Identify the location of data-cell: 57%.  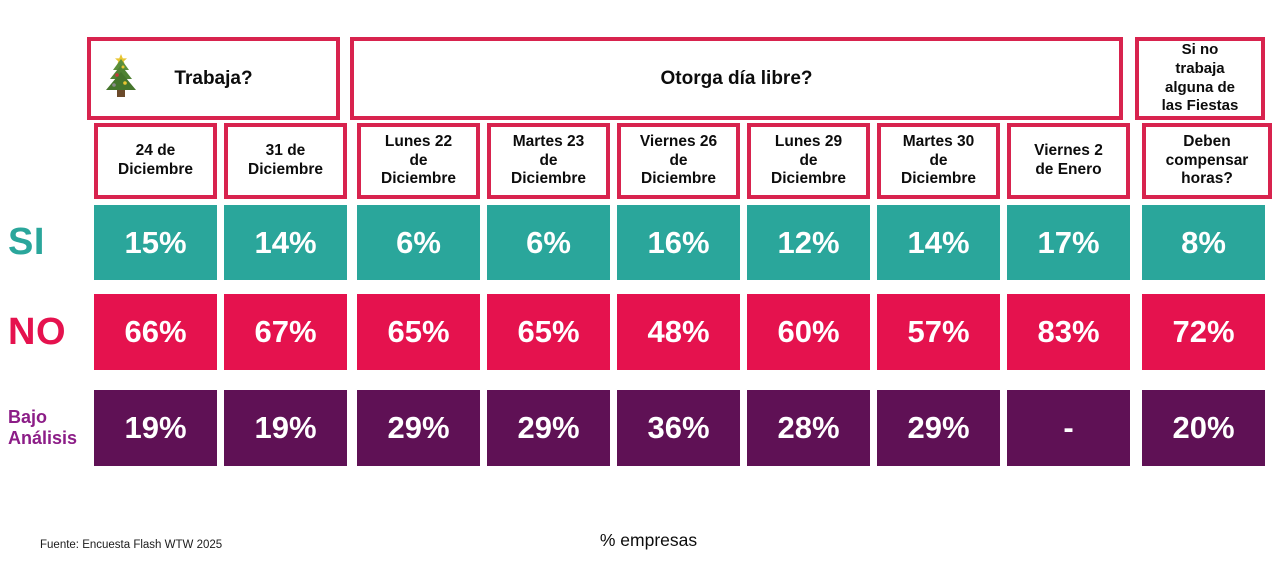
(938, 332).